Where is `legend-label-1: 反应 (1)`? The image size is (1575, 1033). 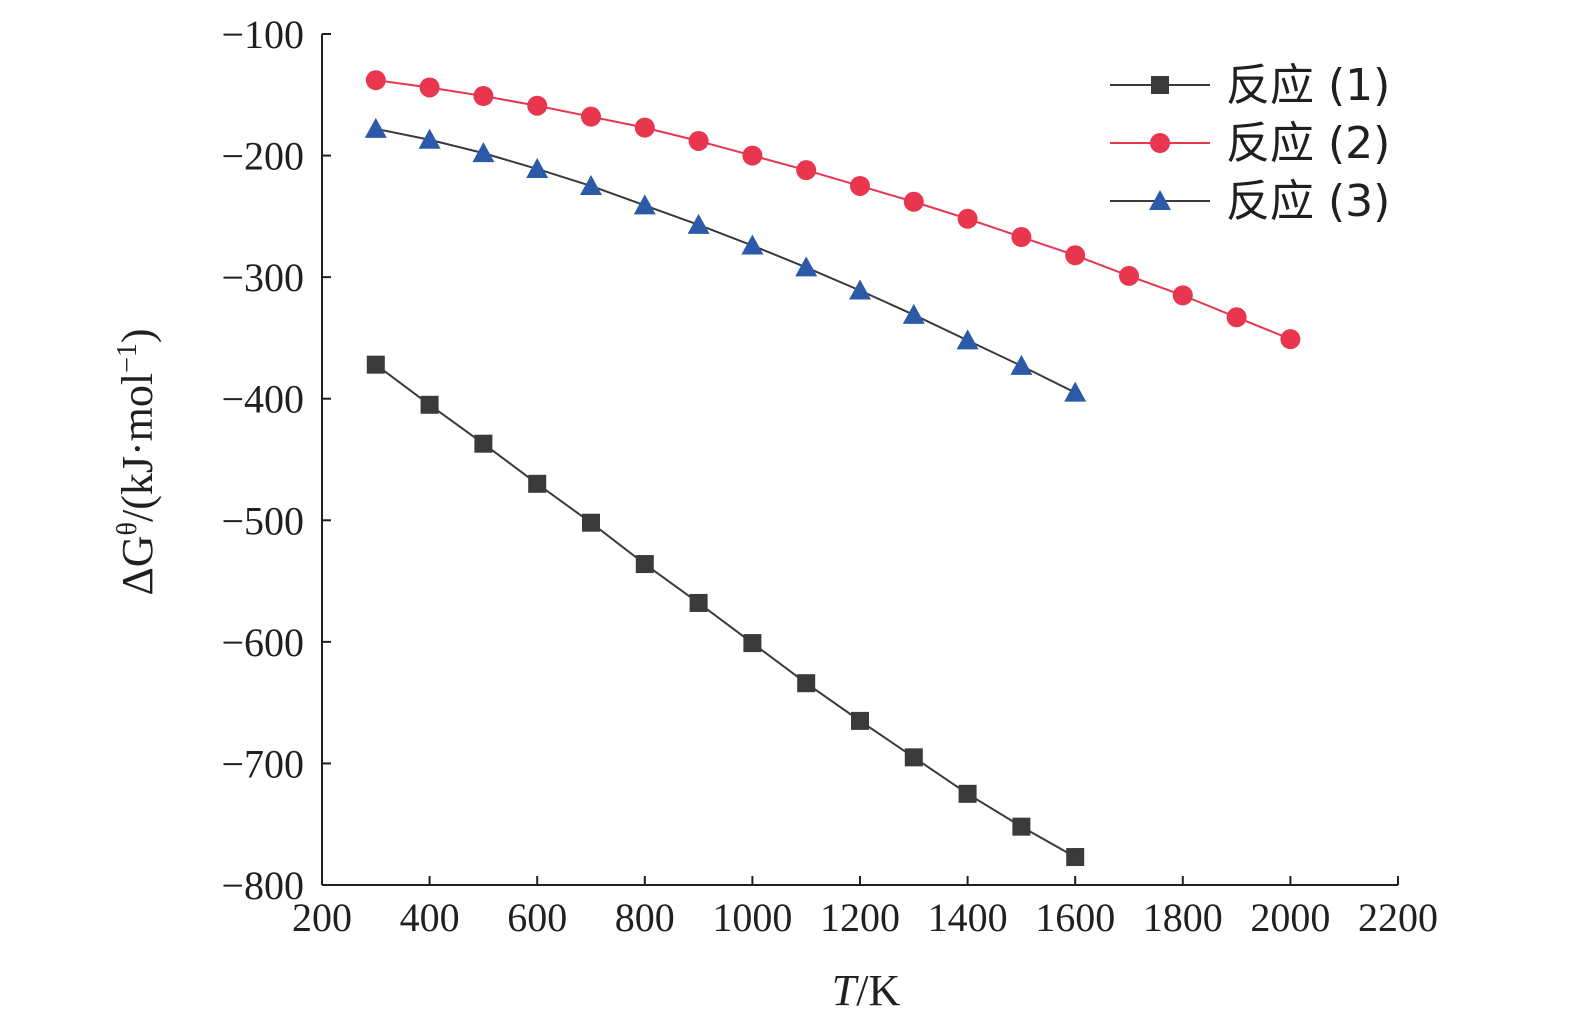 legend-label-1: 反应 (1) is located at coordinates (1308, 85).